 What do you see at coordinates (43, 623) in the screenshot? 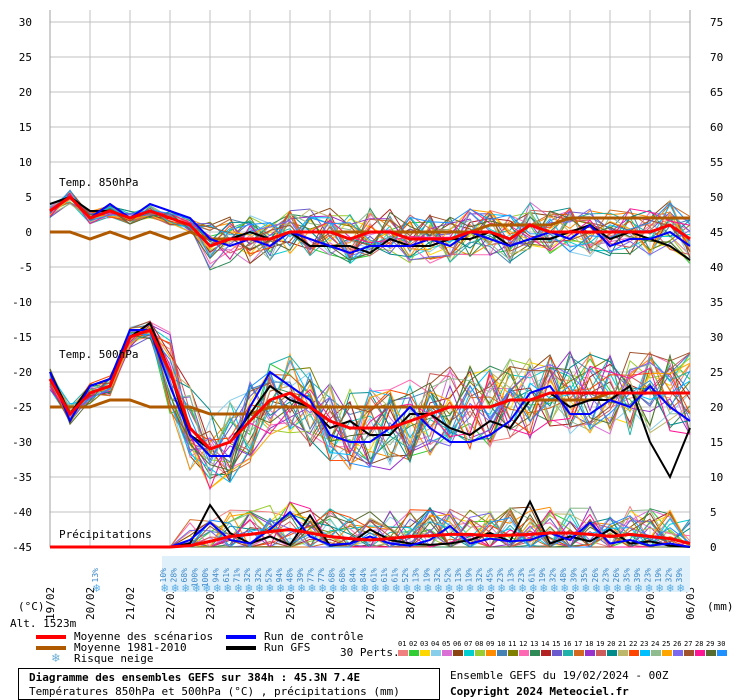
I see `altitude-label: Alt. 1523m` at bounding box center [43, 623].